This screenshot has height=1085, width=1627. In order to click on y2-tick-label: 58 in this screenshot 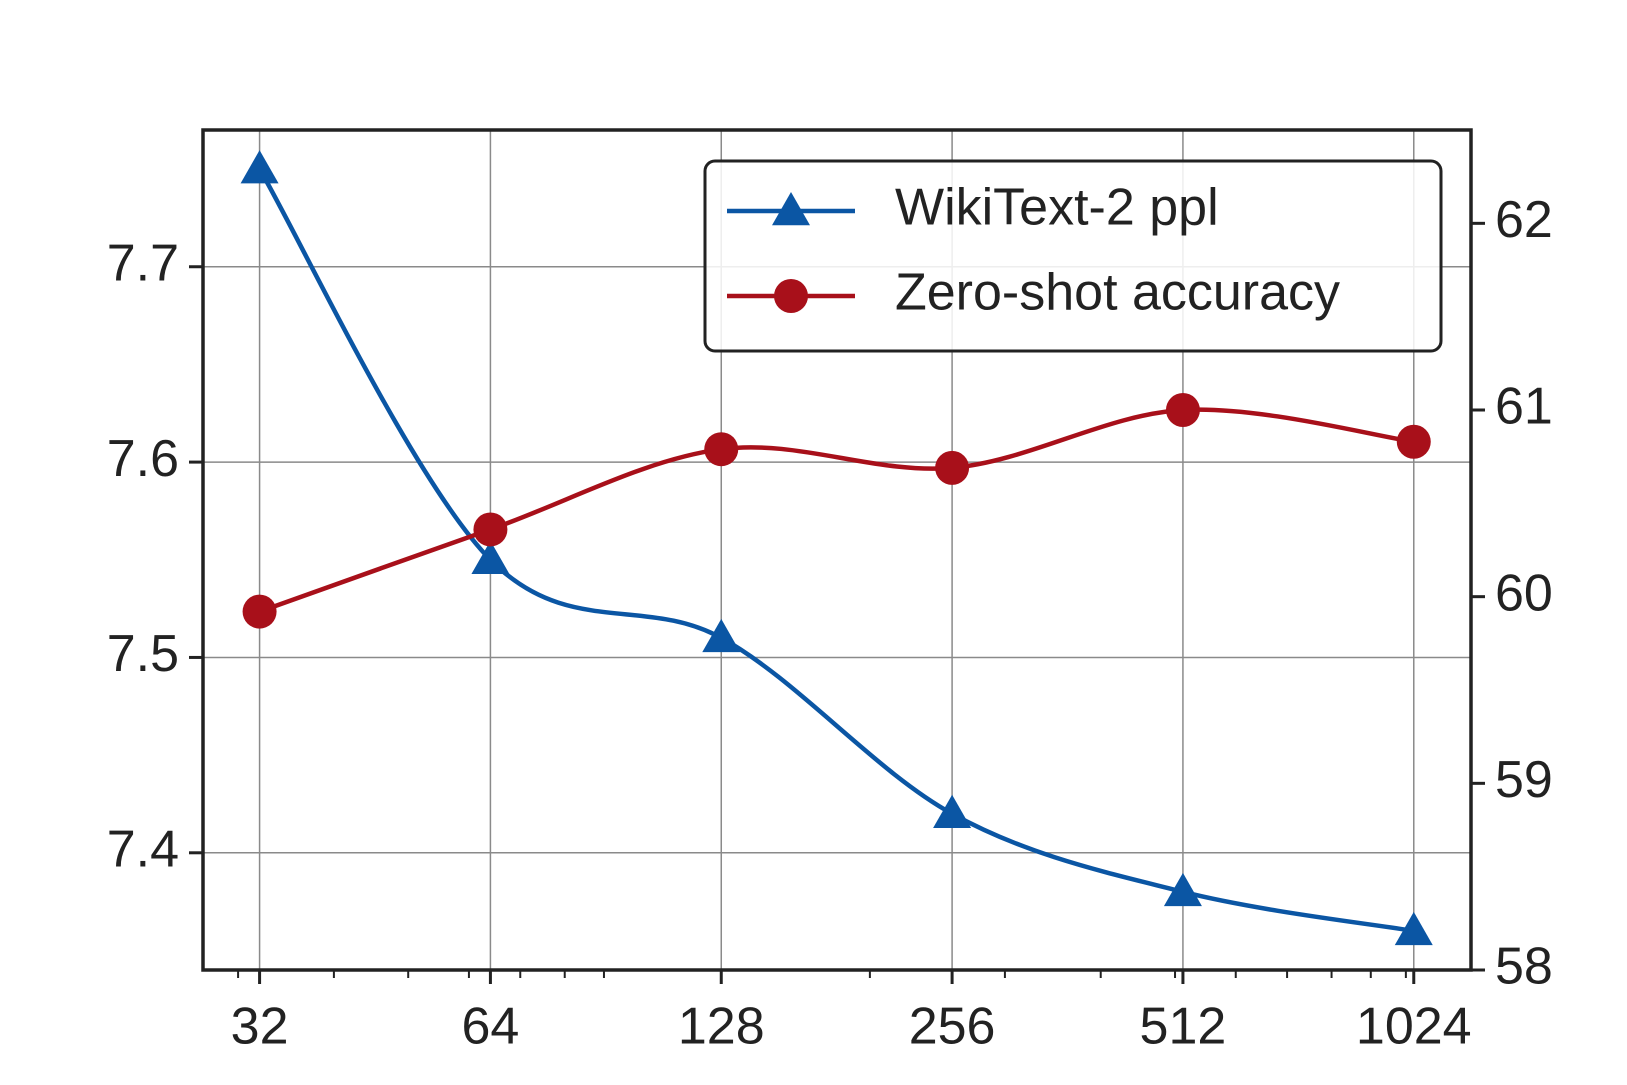, I will do `click(1524, 967)`.